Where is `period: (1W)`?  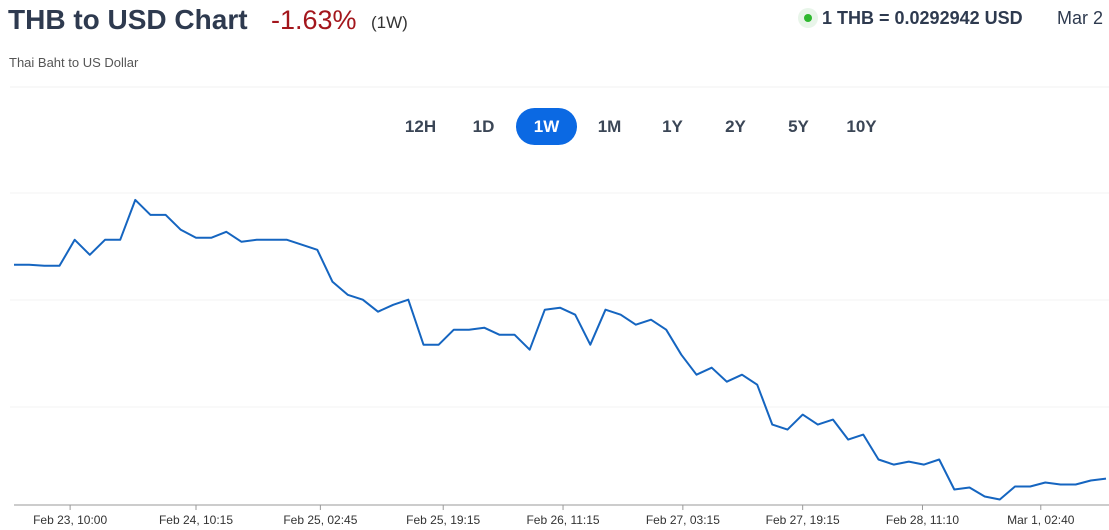
period: (1W) is located at coordinates (389, 22).